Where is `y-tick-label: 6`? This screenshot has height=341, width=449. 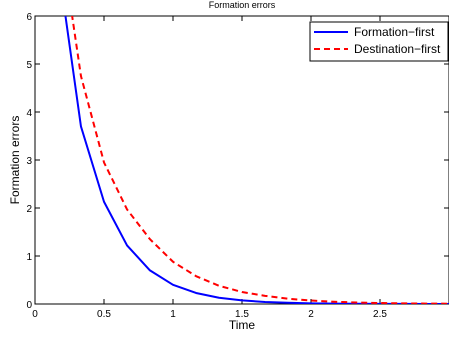 y-tick-label: 6 is located at coordinates (29, 17).